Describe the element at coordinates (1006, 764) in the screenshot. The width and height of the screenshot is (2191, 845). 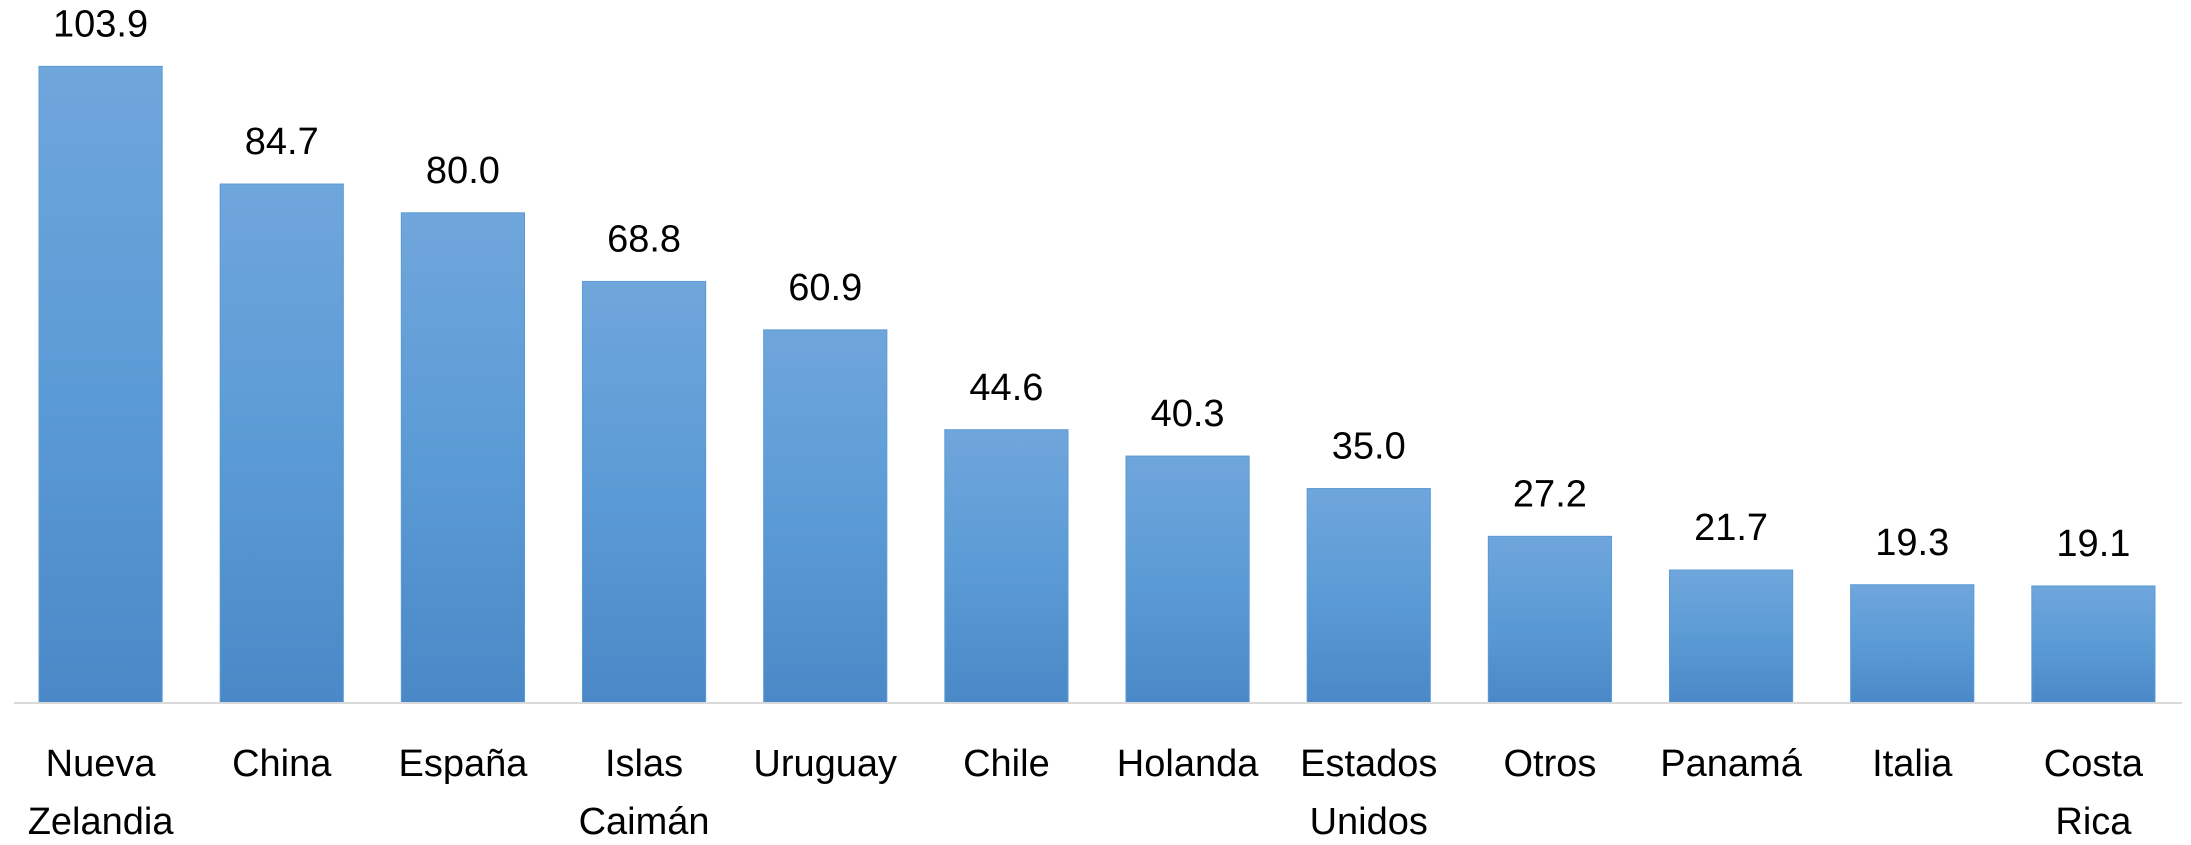
I see `x-tick-label: Chile` at that location.